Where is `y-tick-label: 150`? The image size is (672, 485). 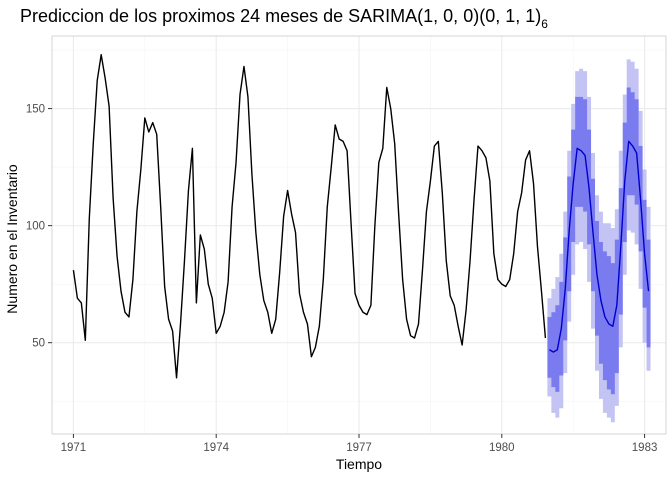 y-tick-label: 150 is located at coordinates (35, 110).